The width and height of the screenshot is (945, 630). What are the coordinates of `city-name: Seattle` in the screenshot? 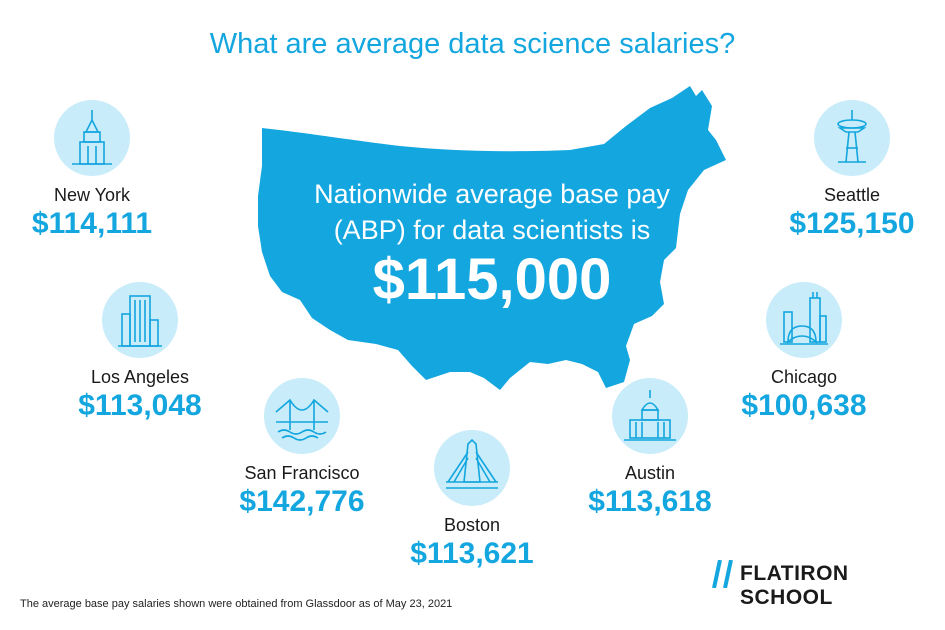 It's located at (852, 195).